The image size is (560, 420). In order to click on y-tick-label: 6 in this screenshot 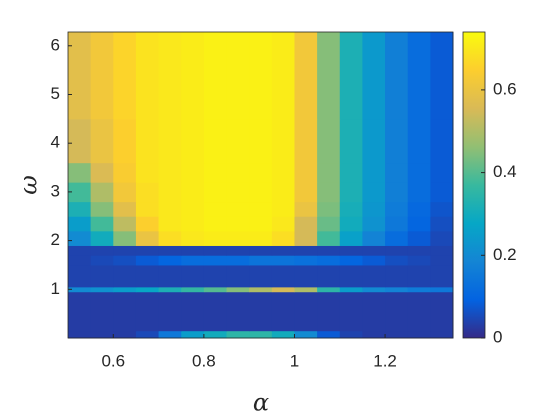, I will do `click(55, 44)`.